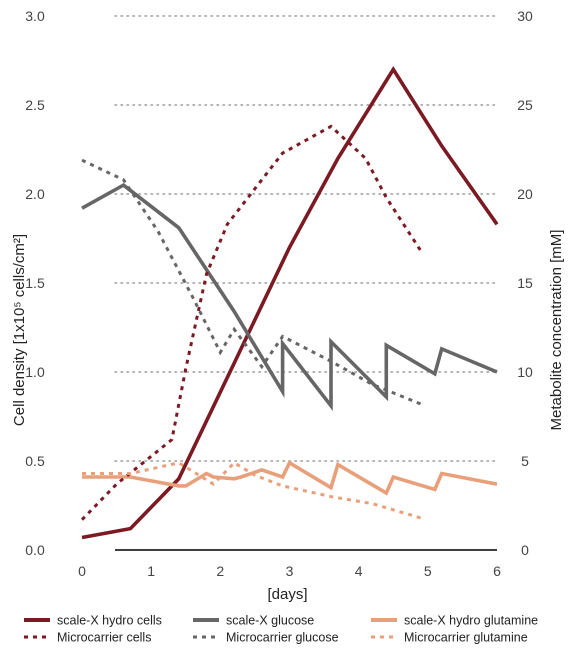 This screenshot has width=573, height=664. Describe the element at coordinates (104, 638) in the screenshot. I see `legend-label: Microcarrier cells` at that location.